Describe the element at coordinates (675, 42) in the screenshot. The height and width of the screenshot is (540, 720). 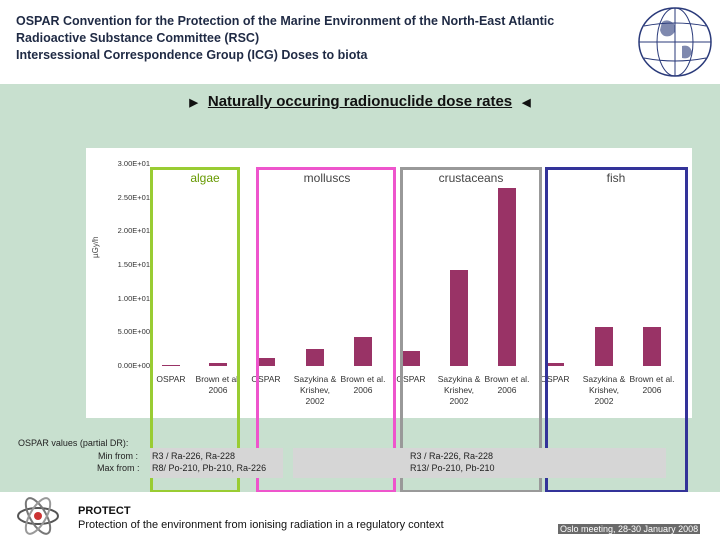
I see `ospar-globe-logo` at that location.